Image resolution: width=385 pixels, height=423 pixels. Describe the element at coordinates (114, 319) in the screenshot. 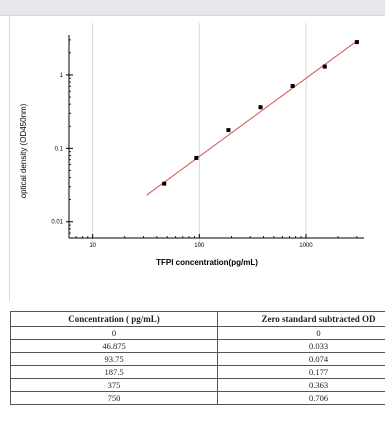

I see `header-concentration: Concentration ( pg/mL)` at that location.